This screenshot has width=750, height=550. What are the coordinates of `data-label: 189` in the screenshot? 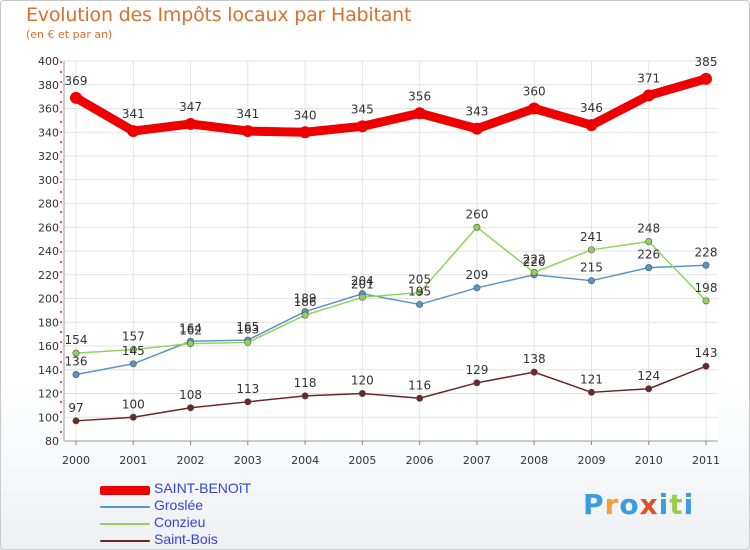 It's located at (305, 299).